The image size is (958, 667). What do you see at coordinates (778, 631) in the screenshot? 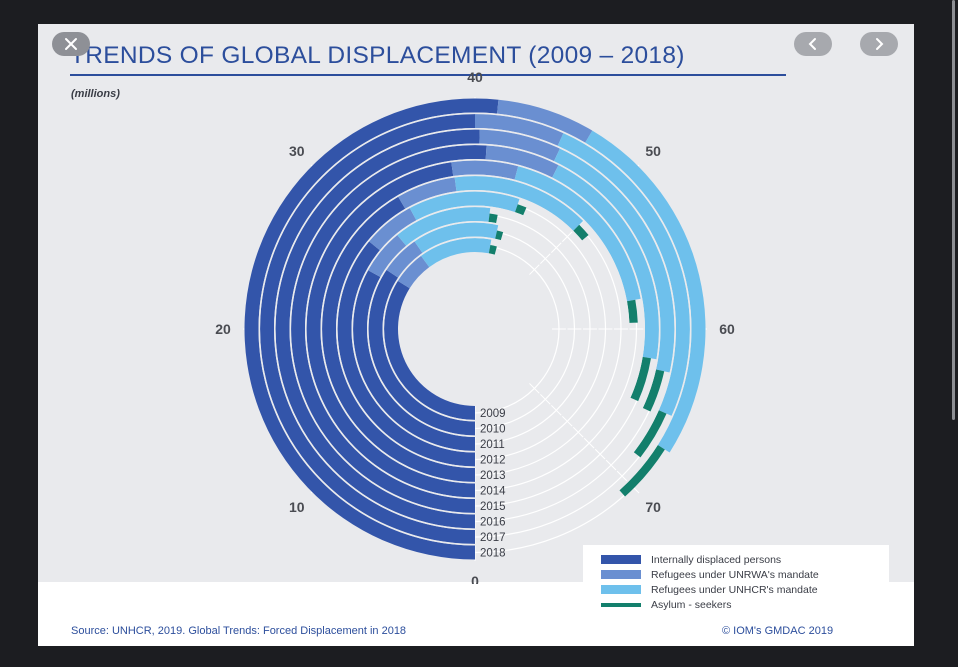
I see `copyright-note: © IOM's GMDAC 2019` at bounding box center [778, 631].